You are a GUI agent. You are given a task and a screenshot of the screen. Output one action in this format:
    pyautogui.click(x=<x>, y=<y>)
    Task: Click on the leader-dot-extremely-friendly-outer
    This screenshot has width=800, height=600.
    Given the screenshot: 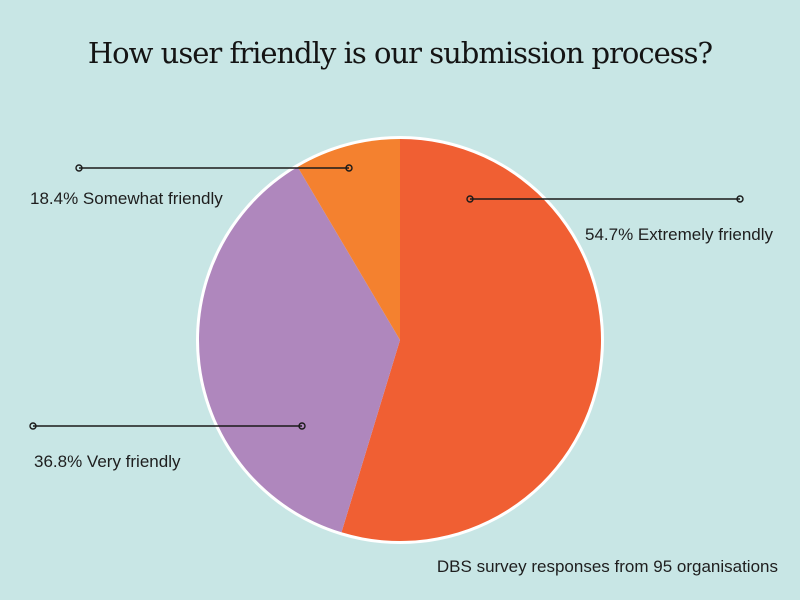 What is the action you would take?
    pyautogui.click(x=740, y=199)
    